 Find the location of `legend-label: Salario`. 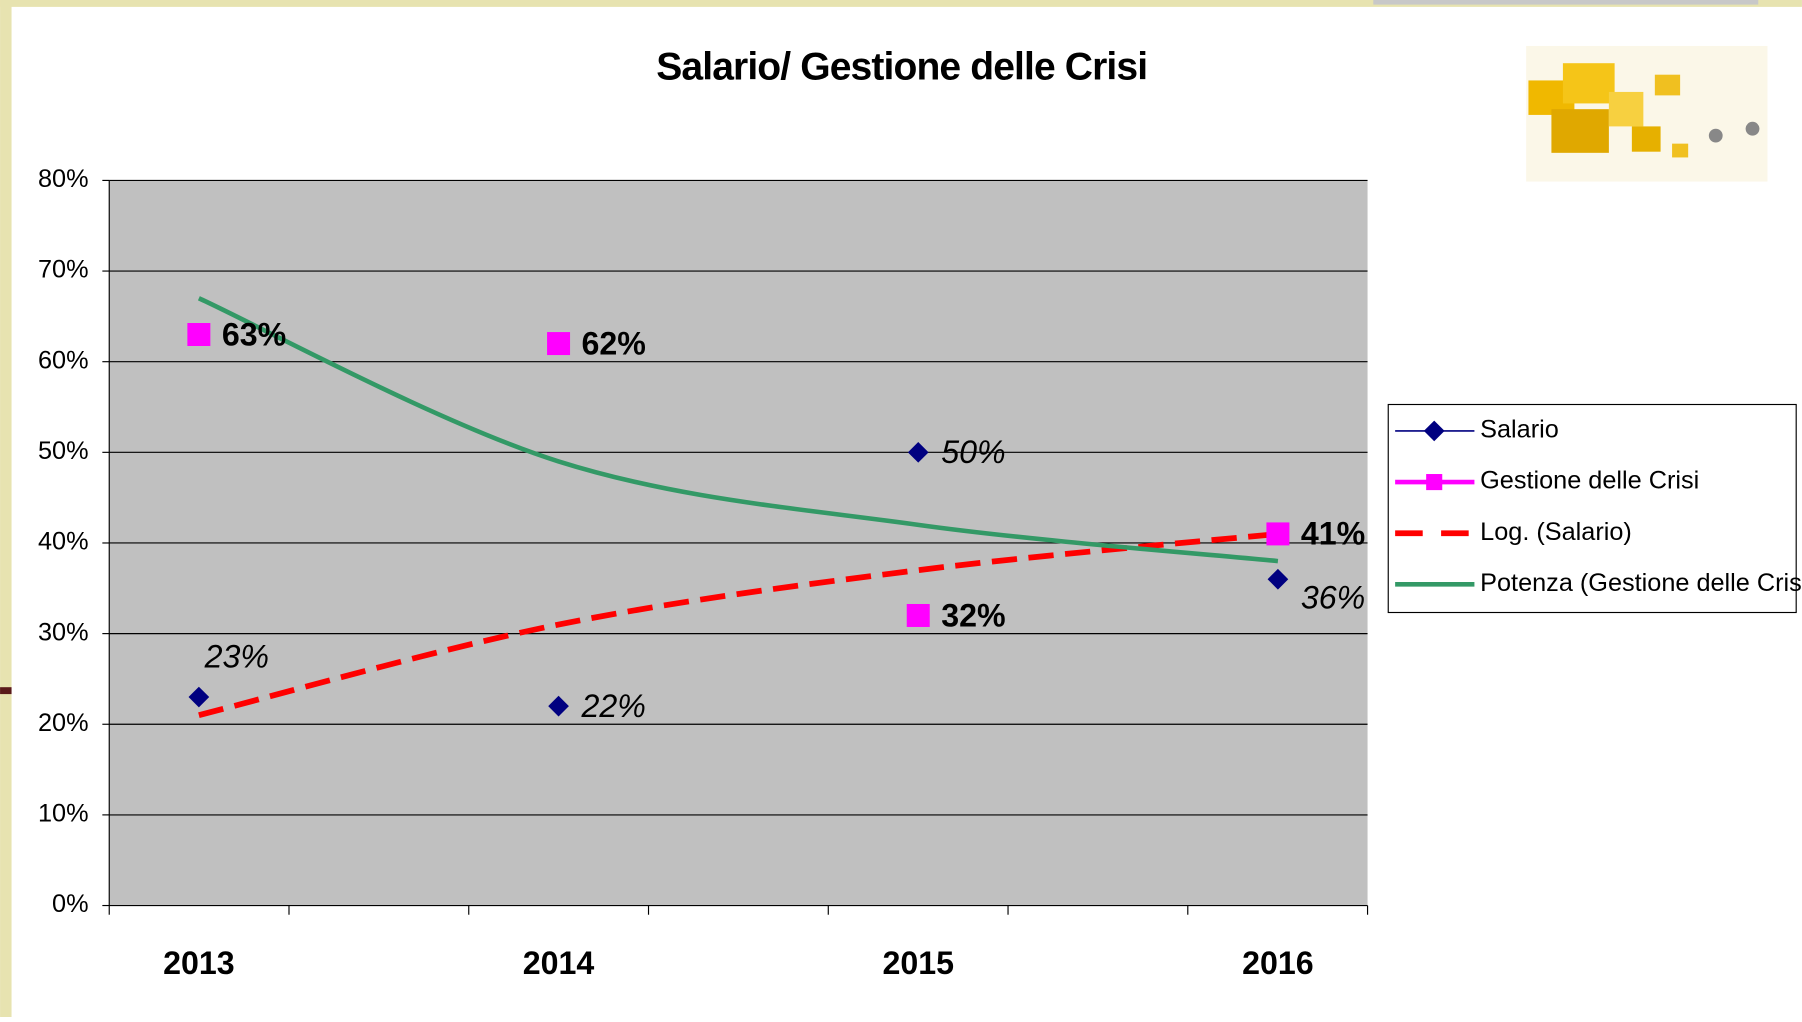

legend-label: Salario is located at coordinates (1519, 430).